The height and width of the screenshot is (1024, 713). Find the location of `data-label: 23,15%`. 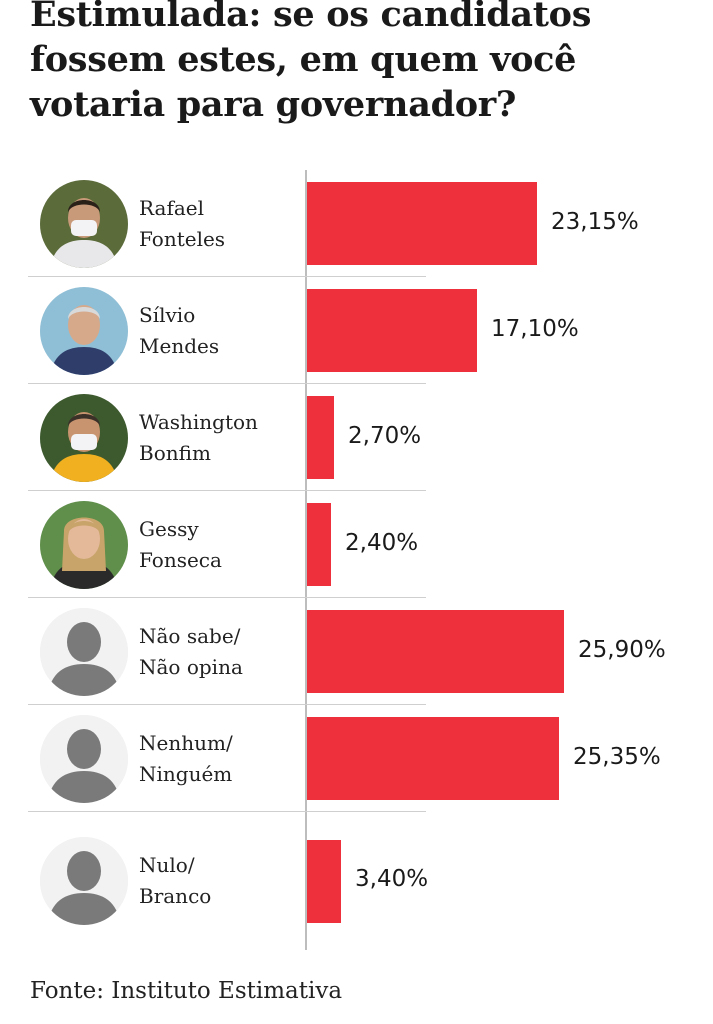

data-label: 23,15% is located at coordinates (595, 221).